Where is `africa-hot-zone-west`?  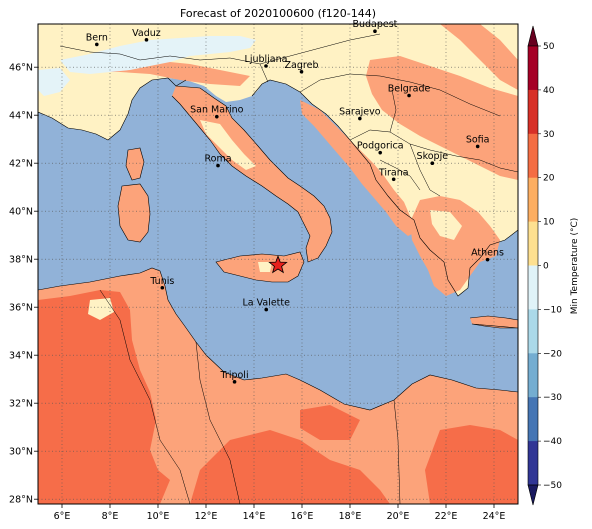
africa-hot-zone-west is located at coordinates (104, 397).